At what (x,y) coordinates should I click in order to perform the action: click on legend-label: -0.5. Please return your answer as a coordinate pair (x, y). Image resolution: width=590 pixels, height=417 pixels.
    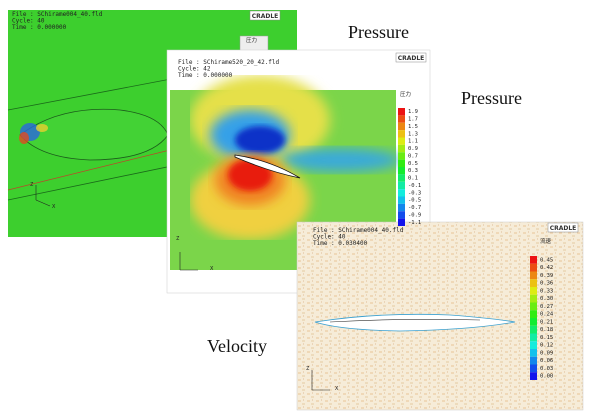
    Looking at the image, I should click on (414, 201).